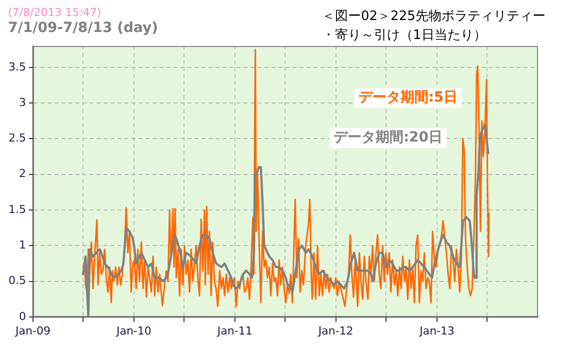 This screenshot has width=566, height=349. I want to click on y-tick-label: 1, so click(22, 245).